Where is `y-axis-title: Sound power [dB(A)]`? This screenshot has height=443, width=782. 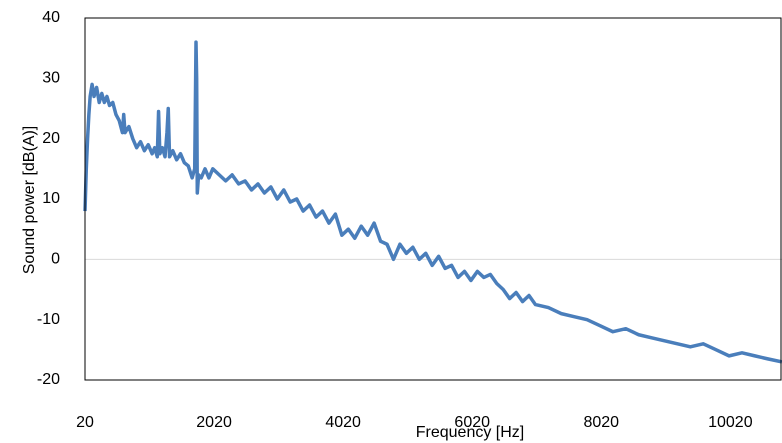
y-axis-title: Sound power [dB(A)] is located at coordinates (29, 200).